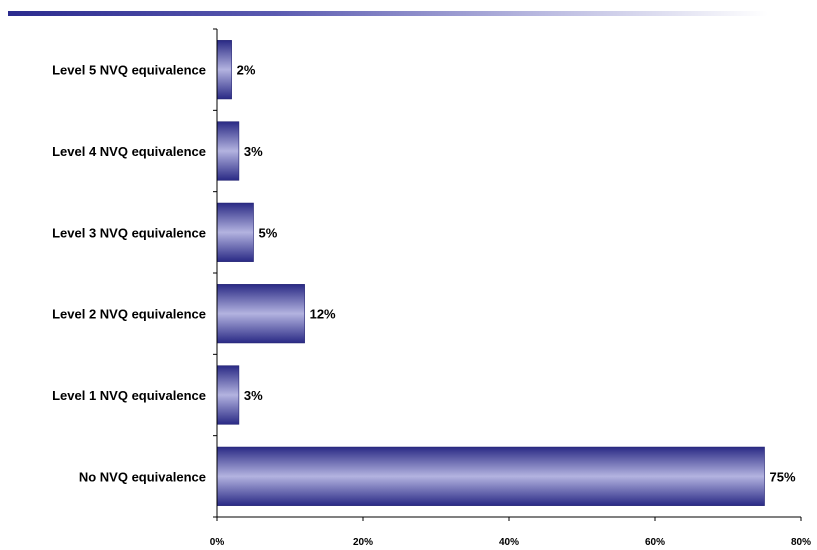 Image resolution: width=817 pixels, height=550 pixels. Describe the element at coordinates (388, 13) in the screenshot. I see `header-gradient-rule` at that location.